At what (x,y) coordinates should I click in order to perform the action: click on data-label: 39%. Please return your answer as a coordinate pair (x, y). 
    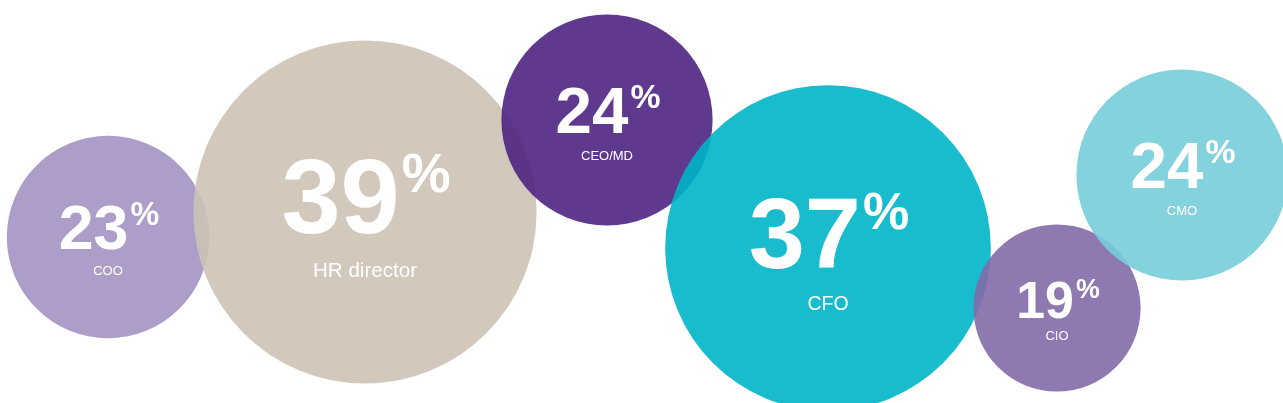
    Looking at the image, I should click on (366, 196).